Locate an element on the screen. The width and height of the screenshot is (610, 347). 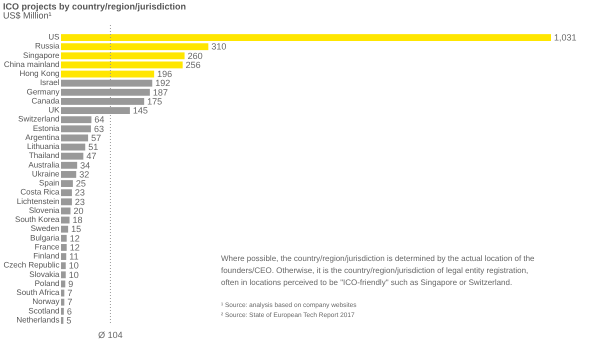
y-tick-label: South Africa is located at coordinates (38, 293).